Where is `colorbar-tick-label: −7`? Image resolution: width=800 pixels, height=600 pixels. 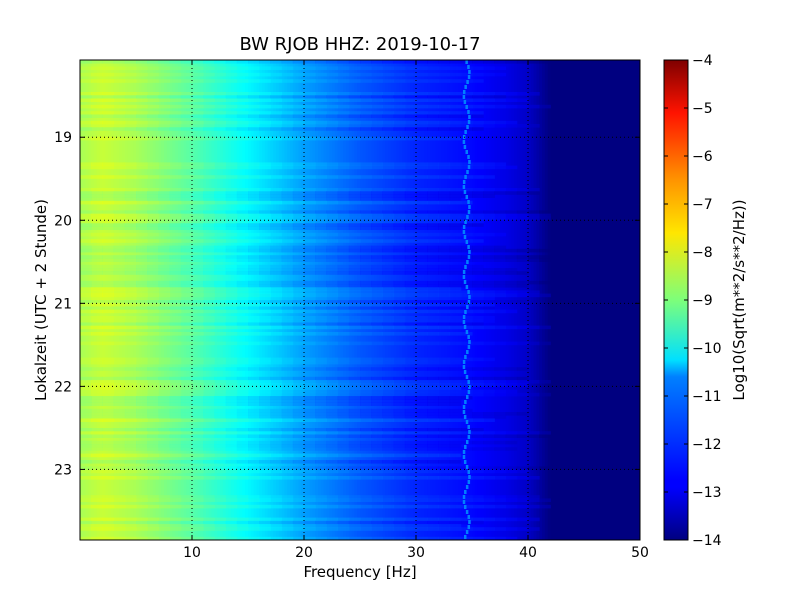
colorbar-tick-label: −7 is located at coordinates (702, 205).